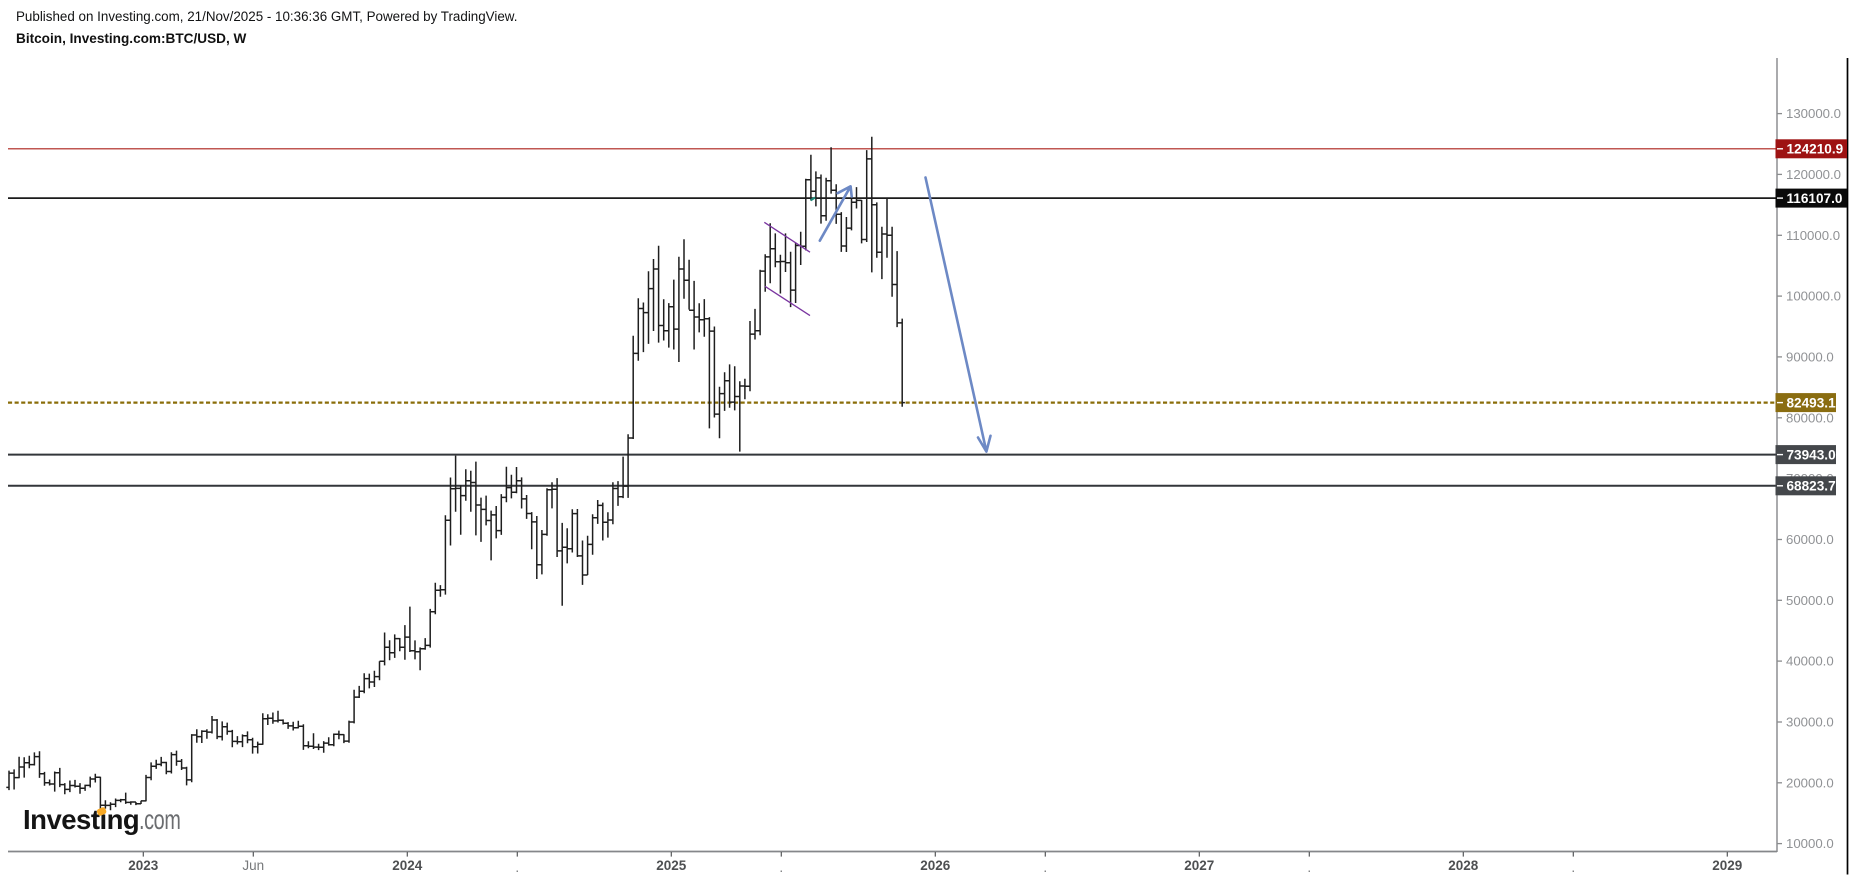 The width and height of the screenshot is (1855, 880). What do you see at coordinates (671, 865) in the screenshot?
I see `svg-text: 2025` at bounding box center [671, 865].